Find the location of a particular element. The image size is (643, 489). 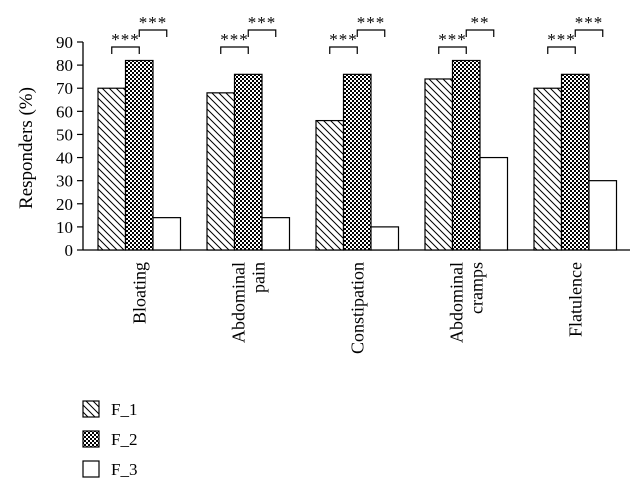

y-ticks: 0 10 20 30 40 50 60 70 80 90 is located at coordinates (69, 146).